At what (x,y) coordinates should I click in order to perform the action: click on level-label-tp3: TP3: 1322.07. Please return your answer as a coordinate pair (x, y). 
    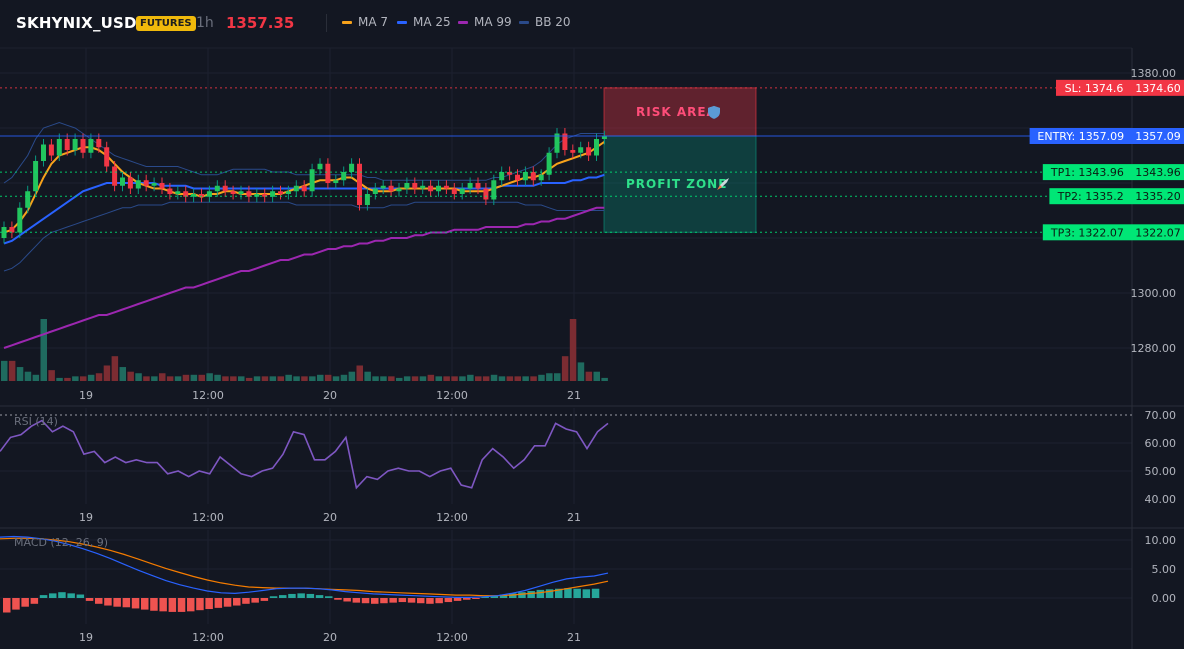
    Looking at the image, I should click on (1087, 232).